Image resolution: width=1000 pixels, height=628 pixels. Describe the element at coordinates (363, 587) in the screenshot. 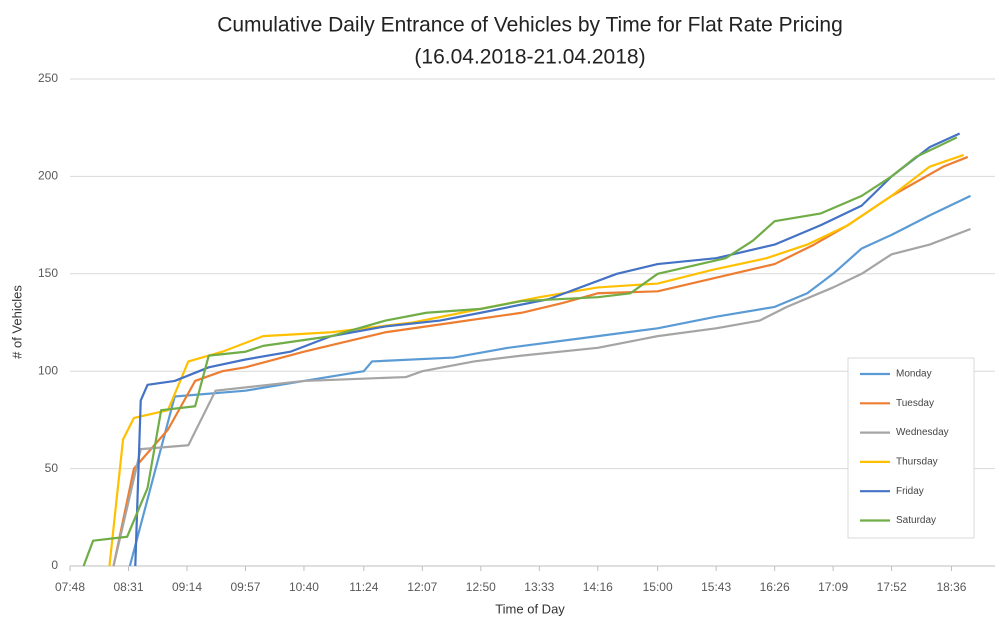

I see `x-tick-label: 11:24` at that location.